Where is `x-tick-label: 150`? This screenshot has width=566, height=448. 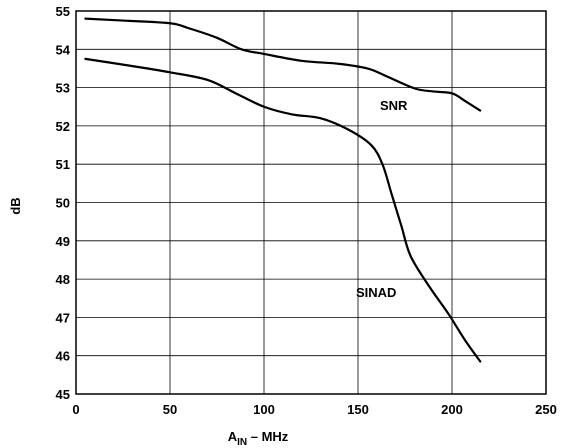 x-tick-label: 150 is located at coordinates (358, 409).